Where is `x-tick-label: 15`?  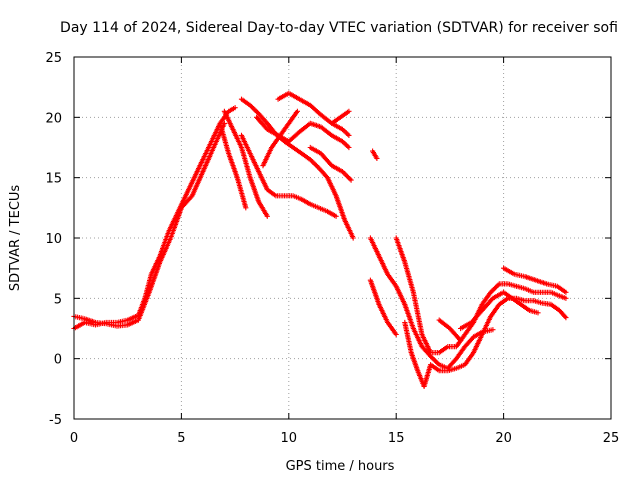
x-tick-label: 15 is located at coordinates (396, 438).